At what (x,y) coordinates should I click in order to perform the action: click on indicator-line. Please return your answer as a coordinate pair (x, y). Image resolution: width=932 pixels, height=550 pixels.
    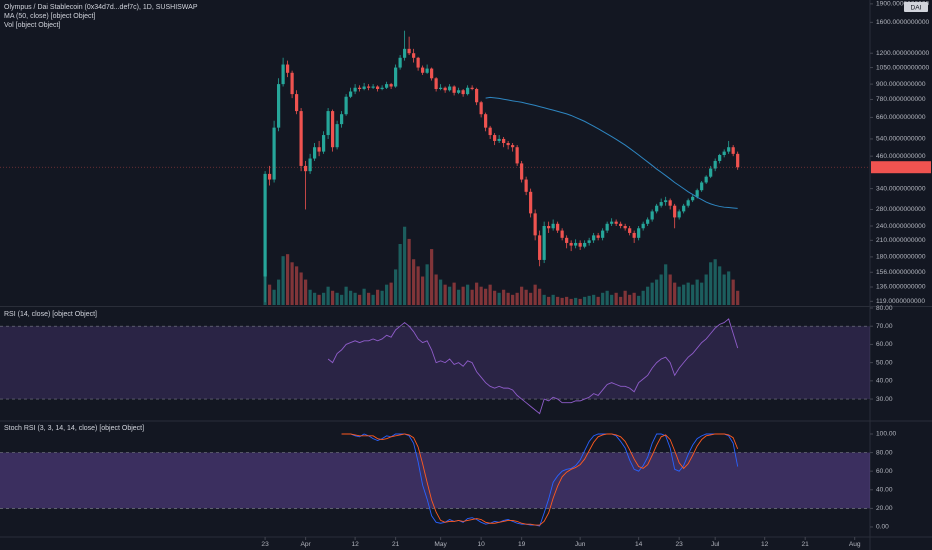
    Looking at the image, I should click on (540, 479).